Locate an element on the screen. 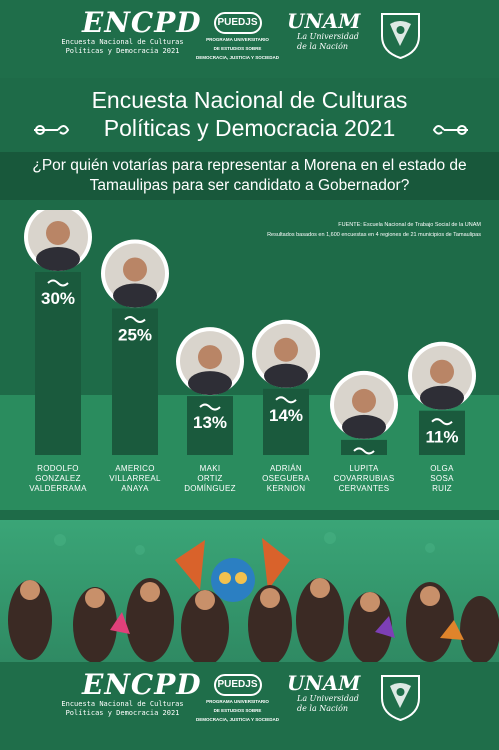 The image size is (499, 750). candidate-name-5-line-2: COVARRUBIAS is located at coordinates (364, 478).